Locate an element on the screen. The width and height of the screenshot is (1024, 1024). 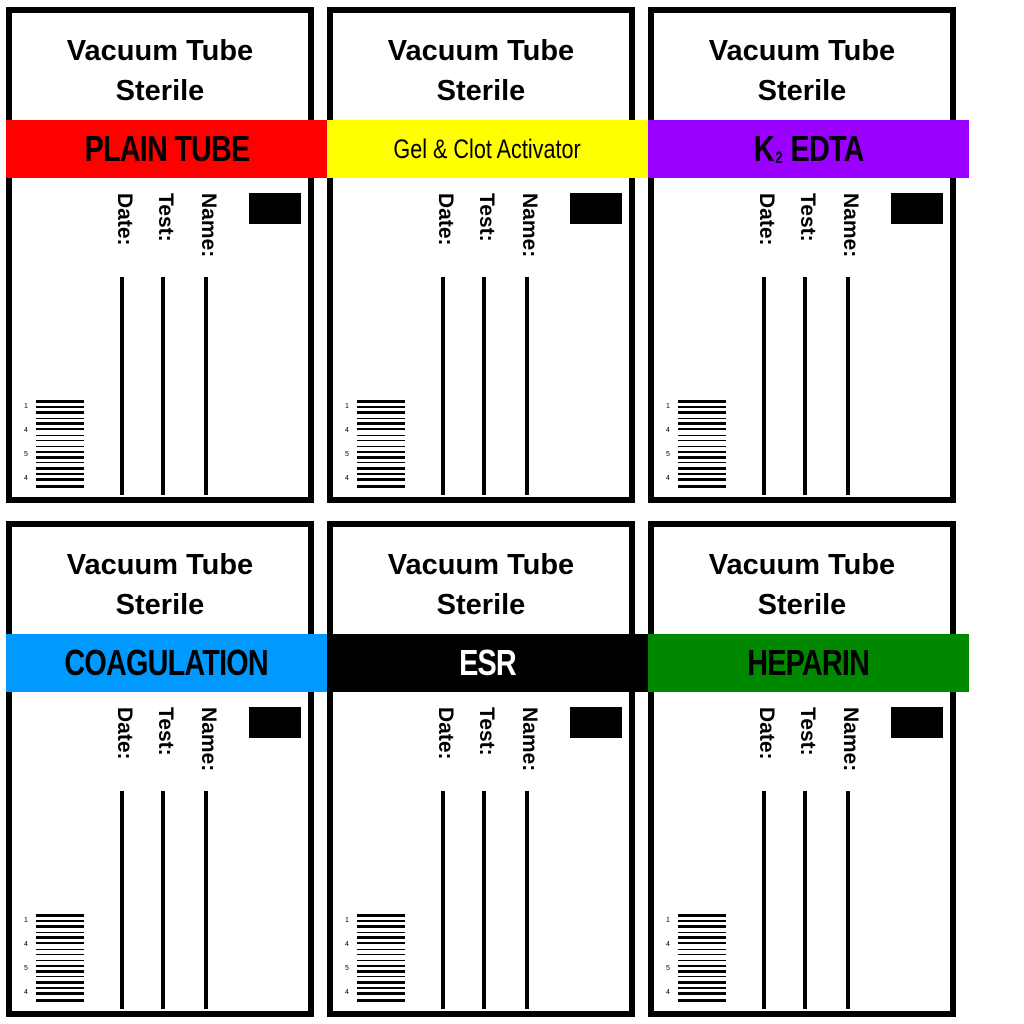
band-text: COAGULATION is located at coordinates (166, 662).